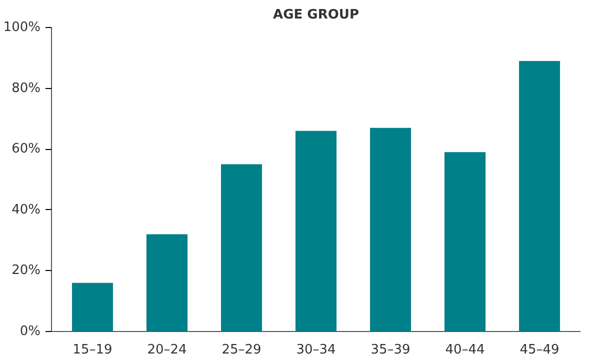 Image resolution: width=600 pixels, height=360 pixels. I want to click on chart-title: AGE GROUP, so click(316, 15).